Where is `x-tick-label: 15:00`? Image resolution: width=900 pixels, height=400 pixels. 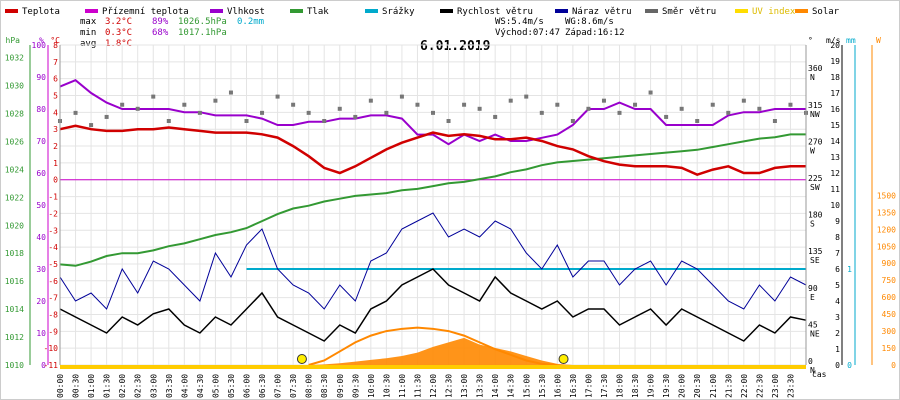
x-tick-label: 15:00 is located at coordinates (526, 386).